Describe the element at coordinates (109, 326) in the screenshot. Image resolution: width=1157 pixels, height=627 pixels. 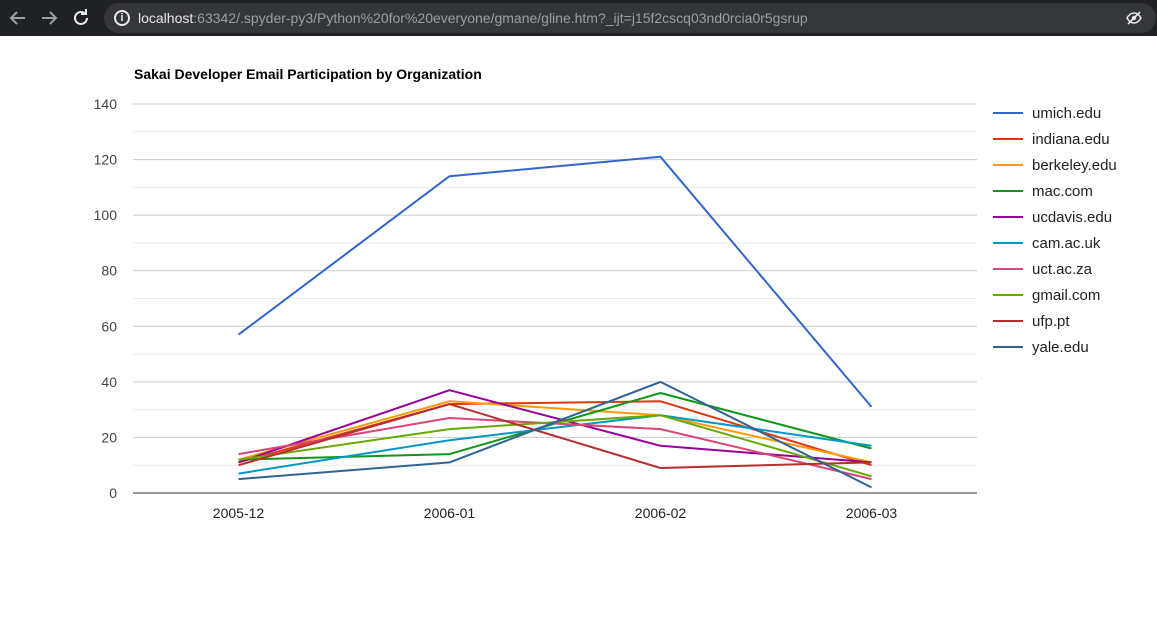
I see `y-tick-label: 60` at that location.